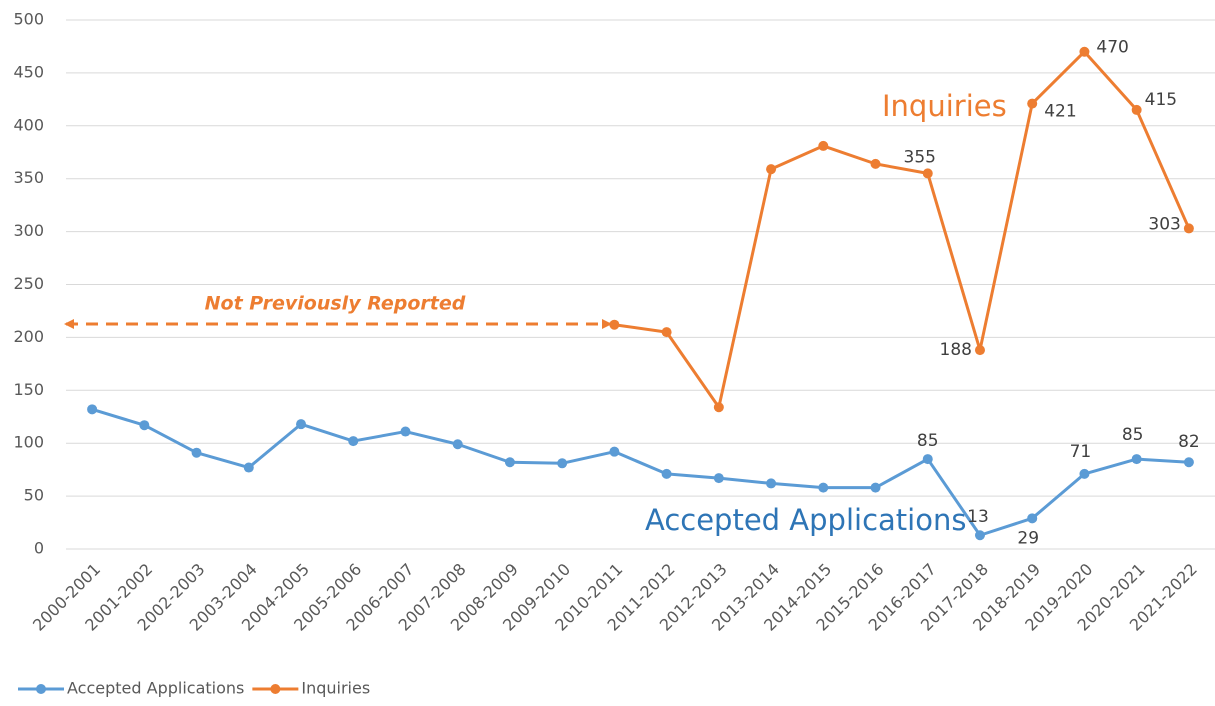 The image size is (1215, 706). I want to click on y-tick-label: 150, so click(28, 389).